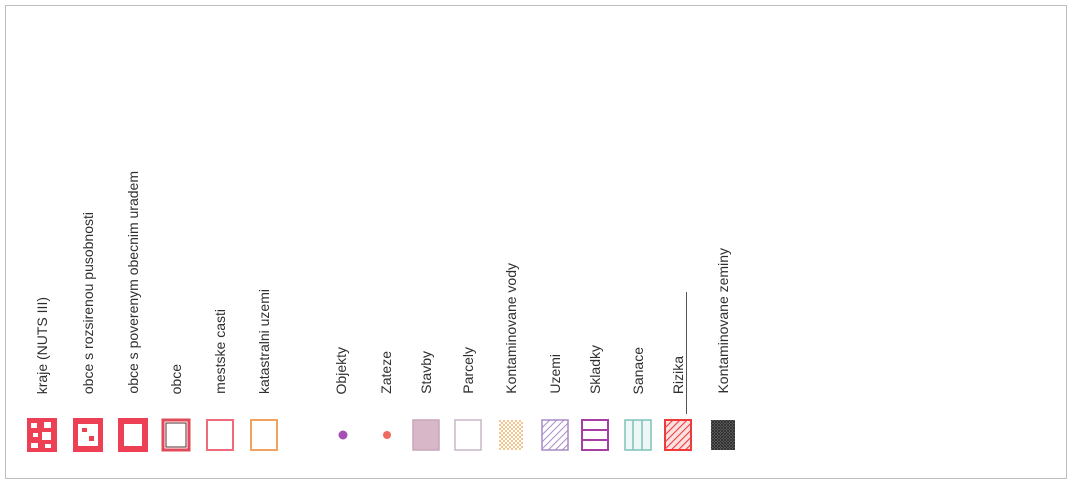  I want to click on legend-label: obce s rozsirenou pusobnosti, so click(88, 302).